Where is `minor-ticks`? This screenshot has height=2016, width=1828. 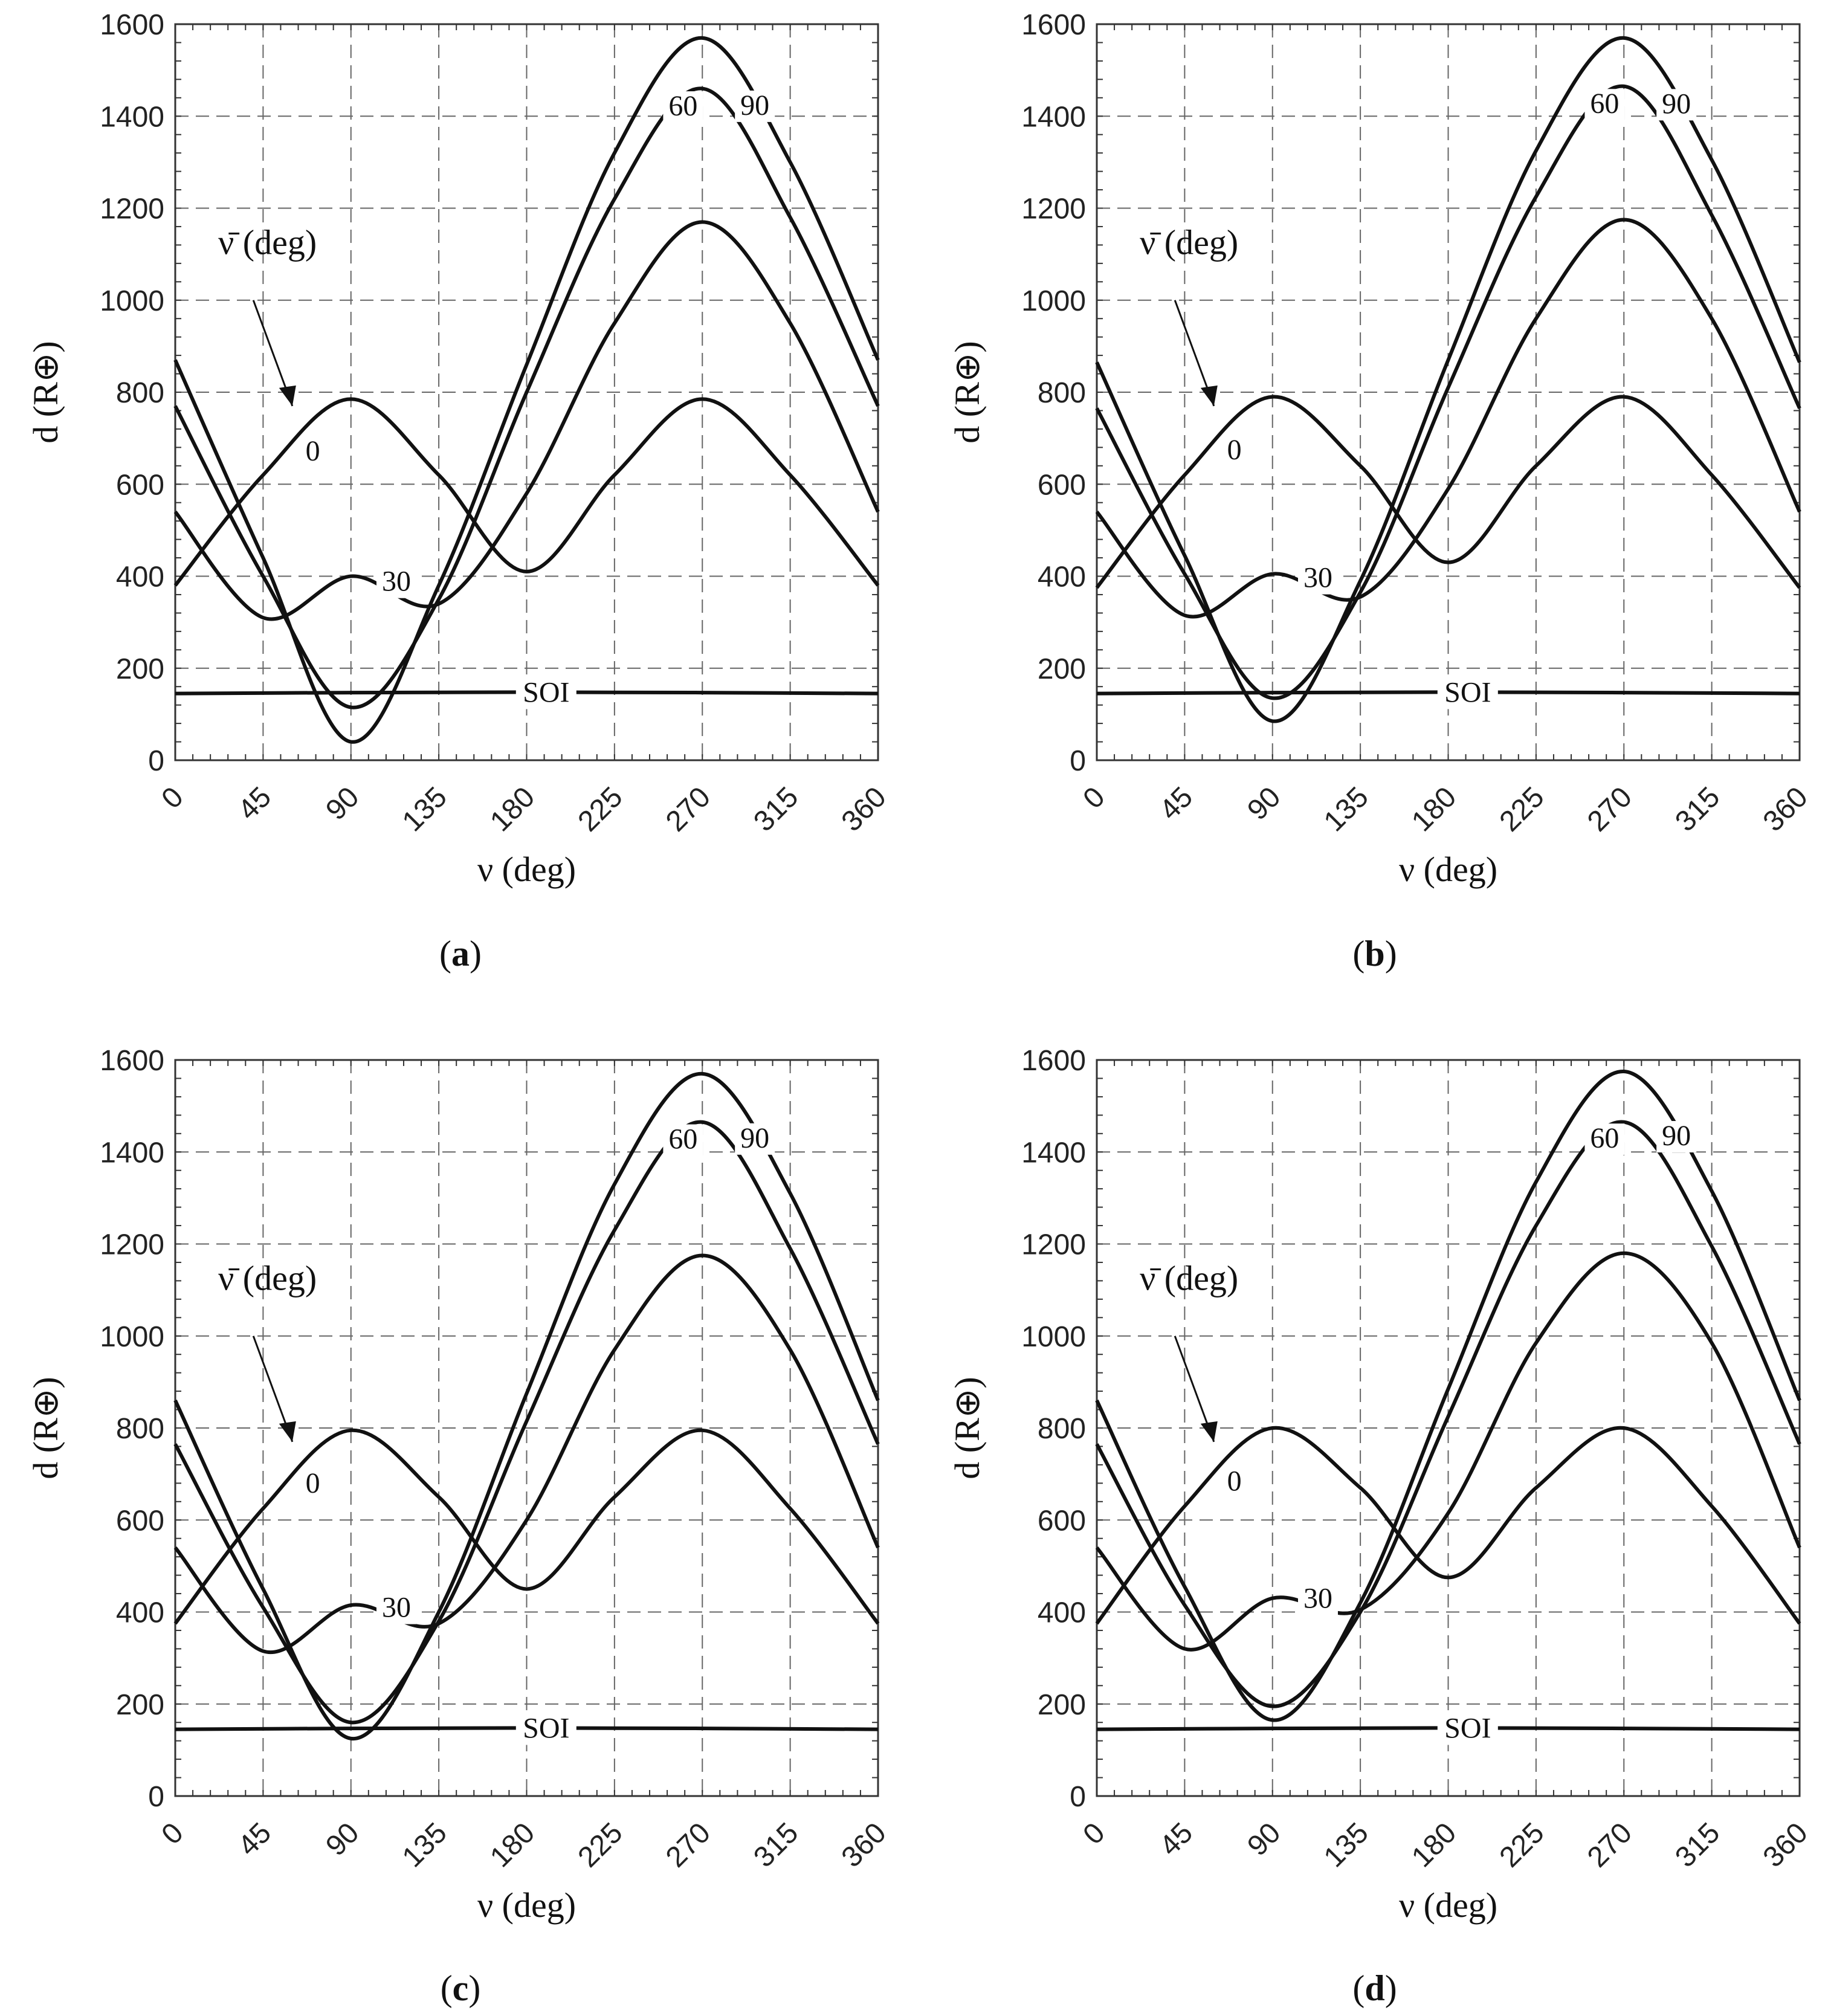
minor-ticks is located at coordinates (527, 1428).